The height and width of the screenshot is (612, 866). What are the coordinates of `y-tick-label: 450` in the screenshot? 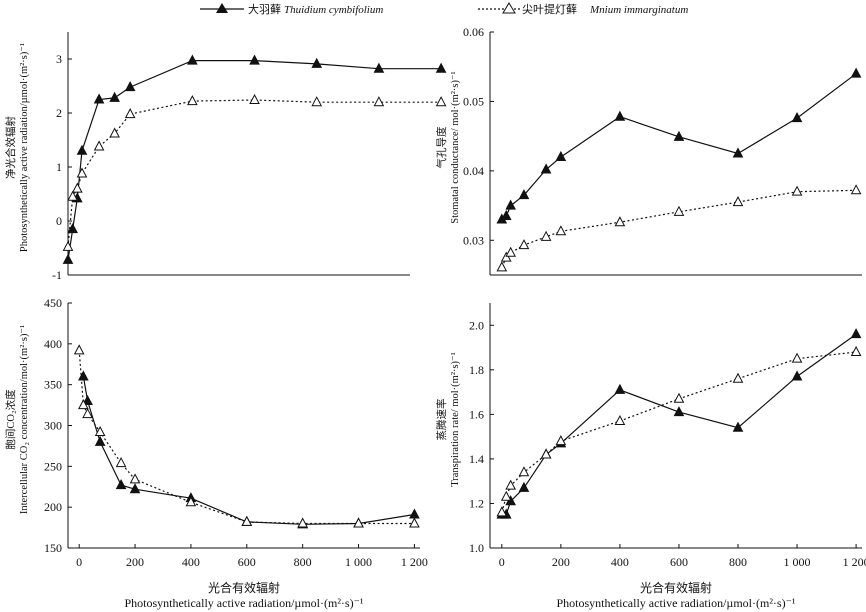 It's located at (53, 303).